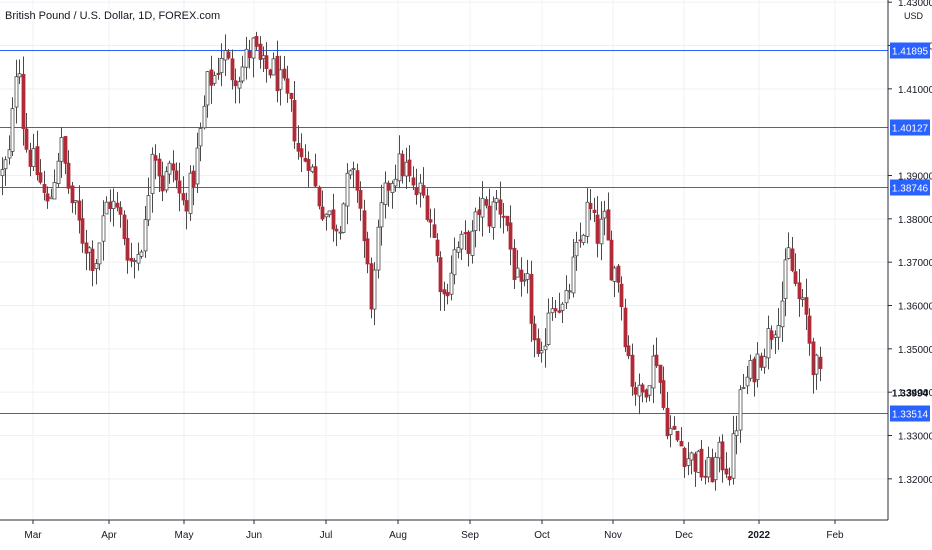 The width and height of the screenshot is (932, 550). Describe the element at coordinates (613, 535) in the screenshot. I see `x-tick-label: Nov` at that location.